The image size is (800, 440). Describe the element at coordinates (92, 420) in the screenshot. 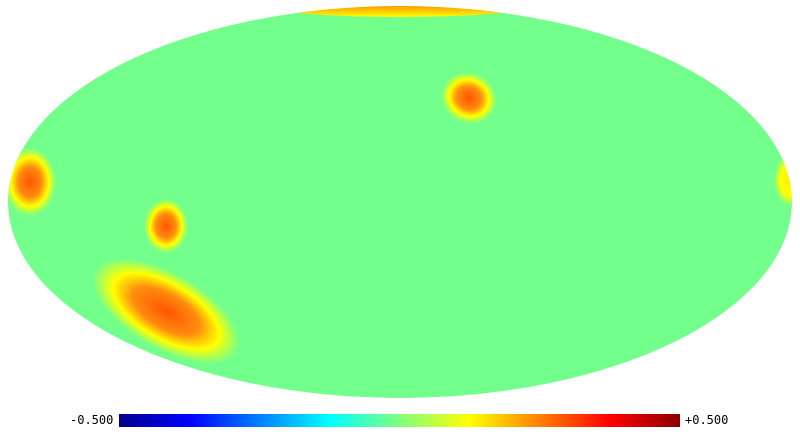

I see `colorbar-min-label: -0.500` at that location.